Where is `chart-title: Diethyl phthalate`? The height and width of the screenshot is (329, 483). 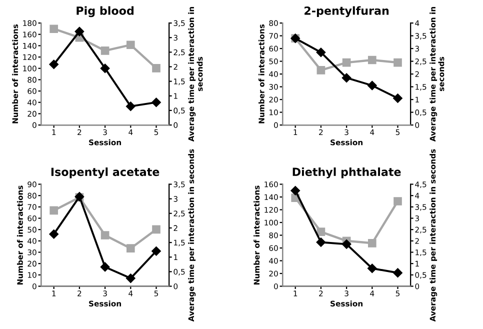 chart-title: Diethyl phthalate is located at coordinates (346, 172).